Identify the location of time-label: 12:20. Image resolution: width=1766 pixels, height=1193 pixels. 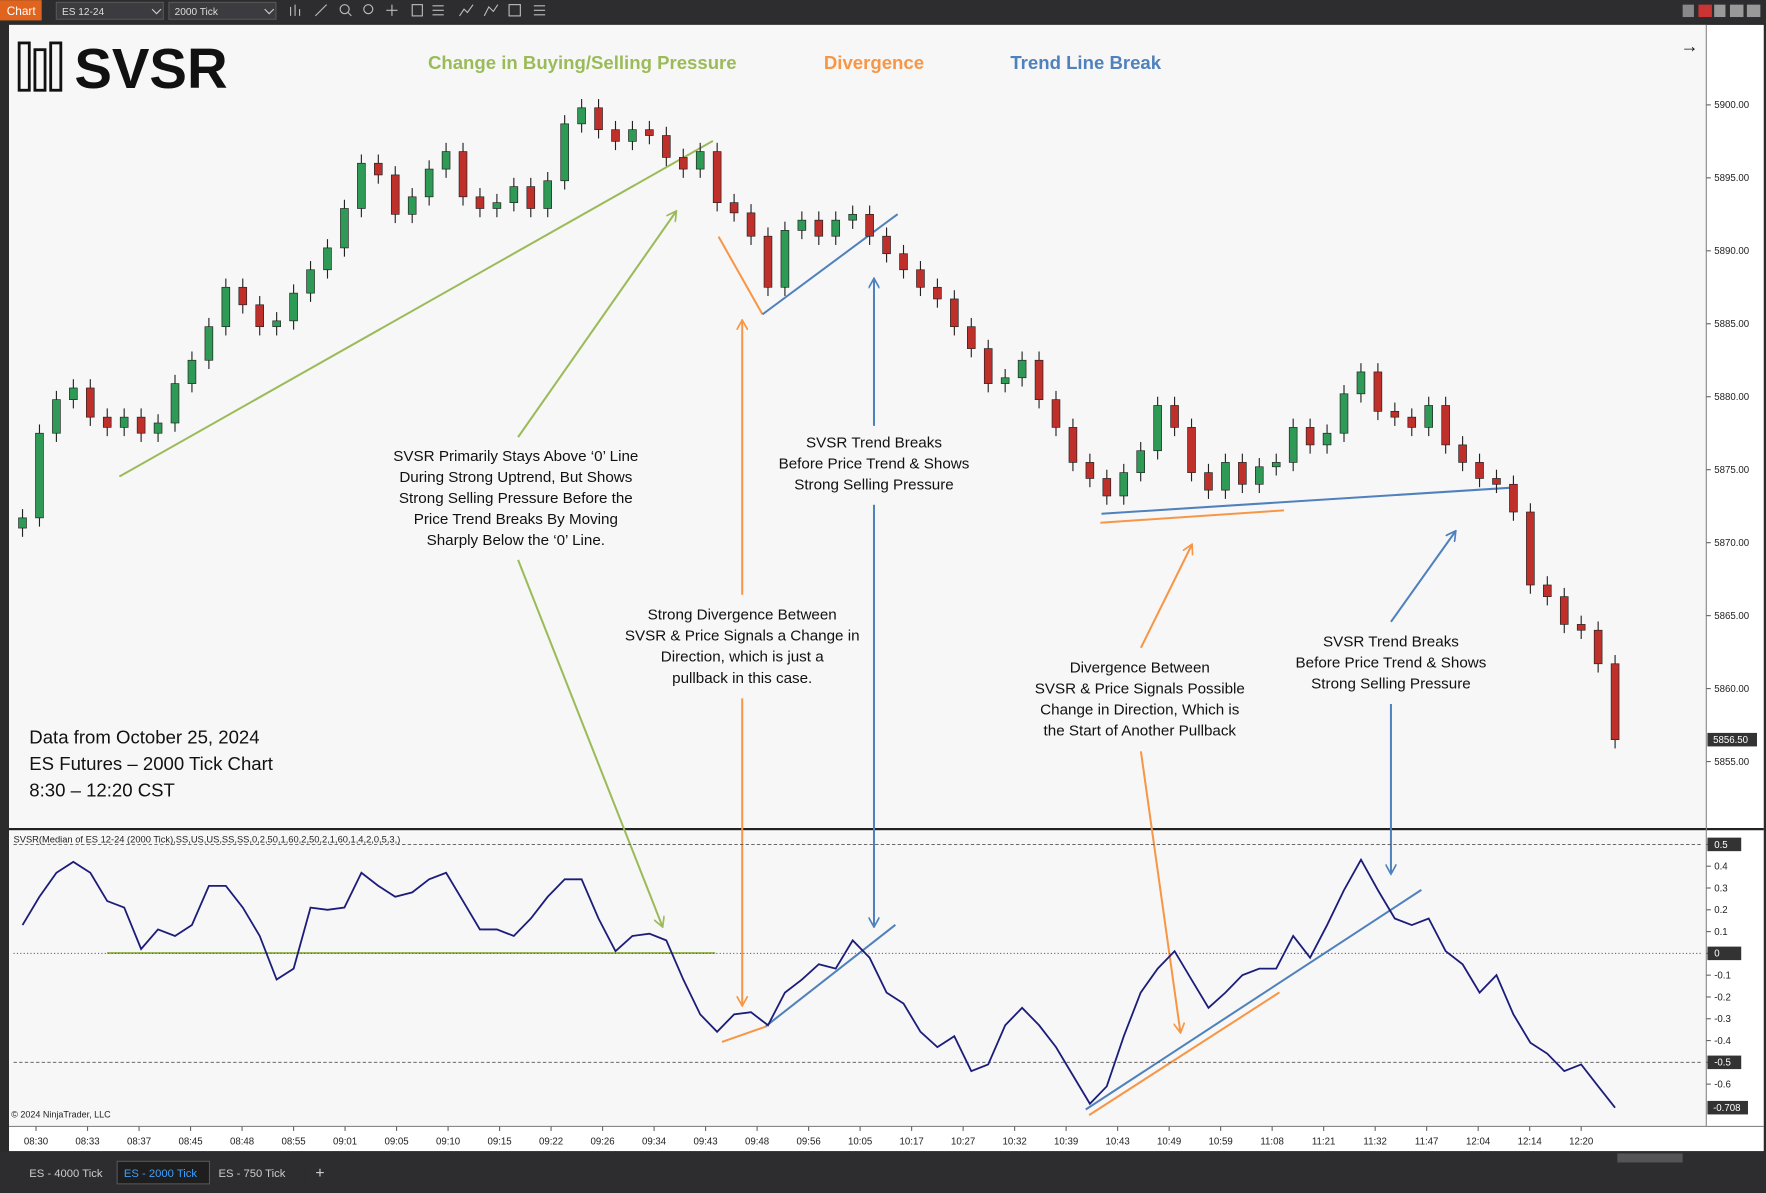
(1581, 1141).